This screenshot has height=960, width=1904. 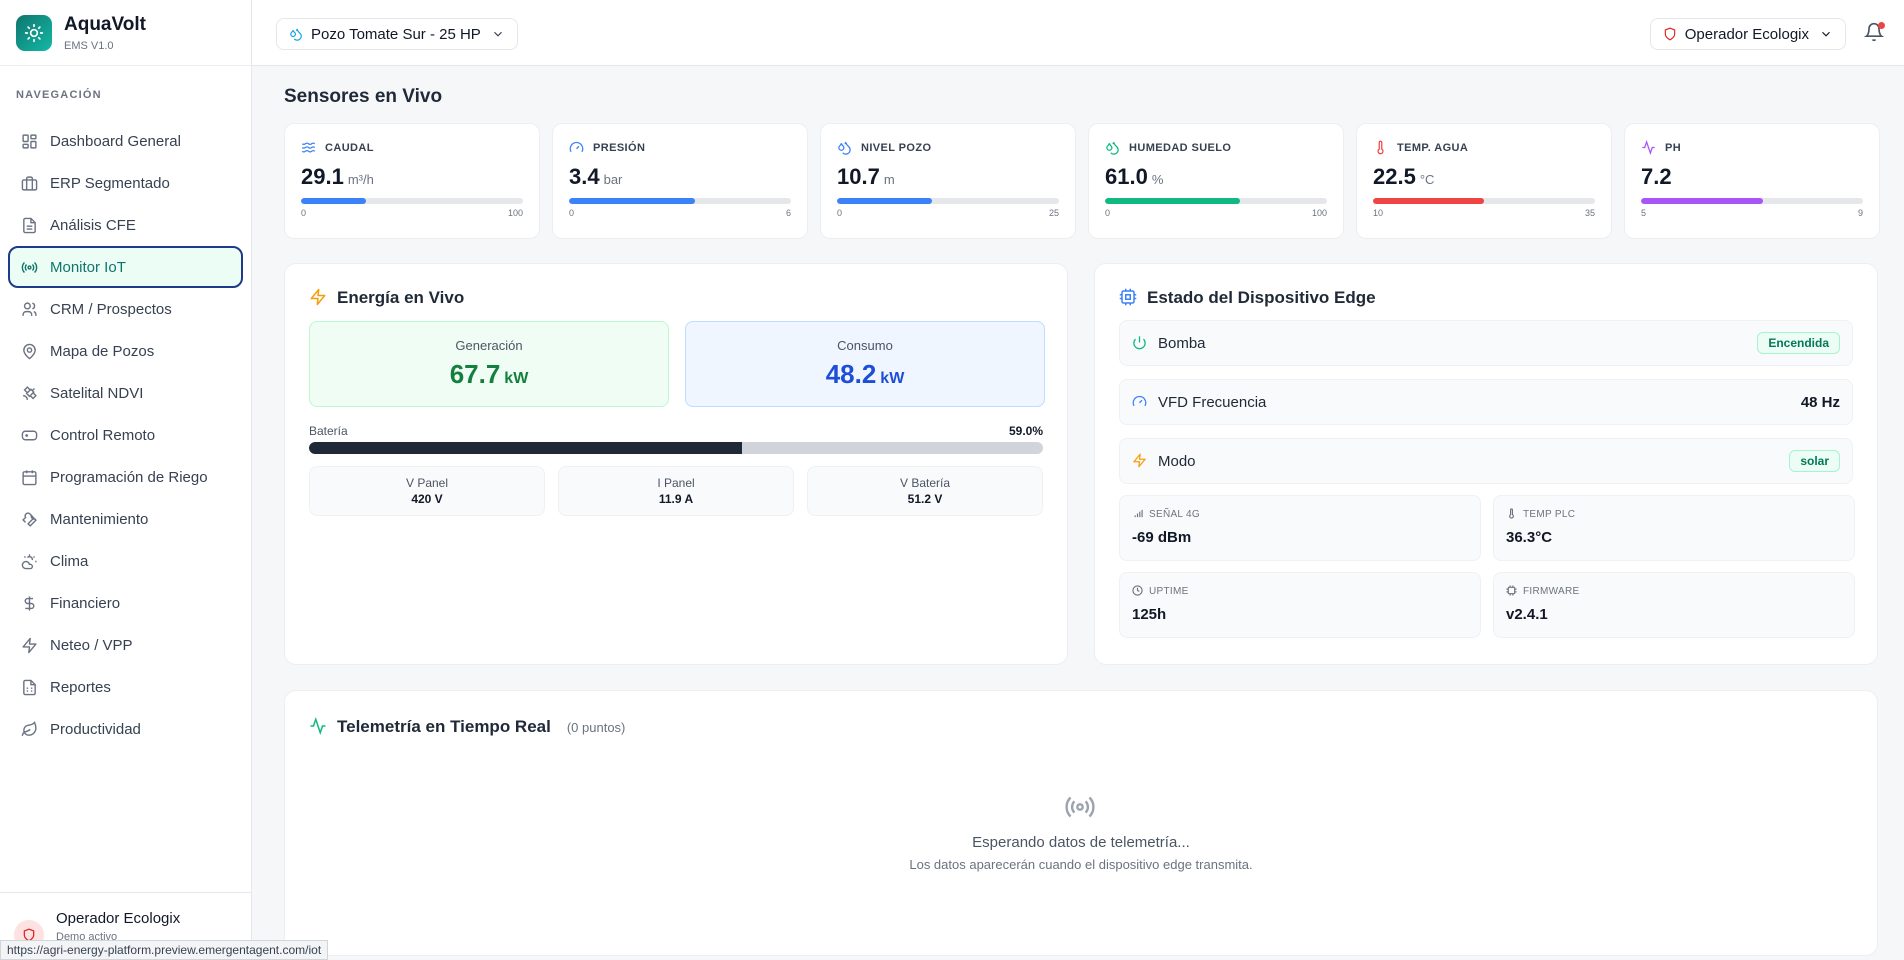 I want to click on generation-value: 67.7, so click(x=475, y=374).